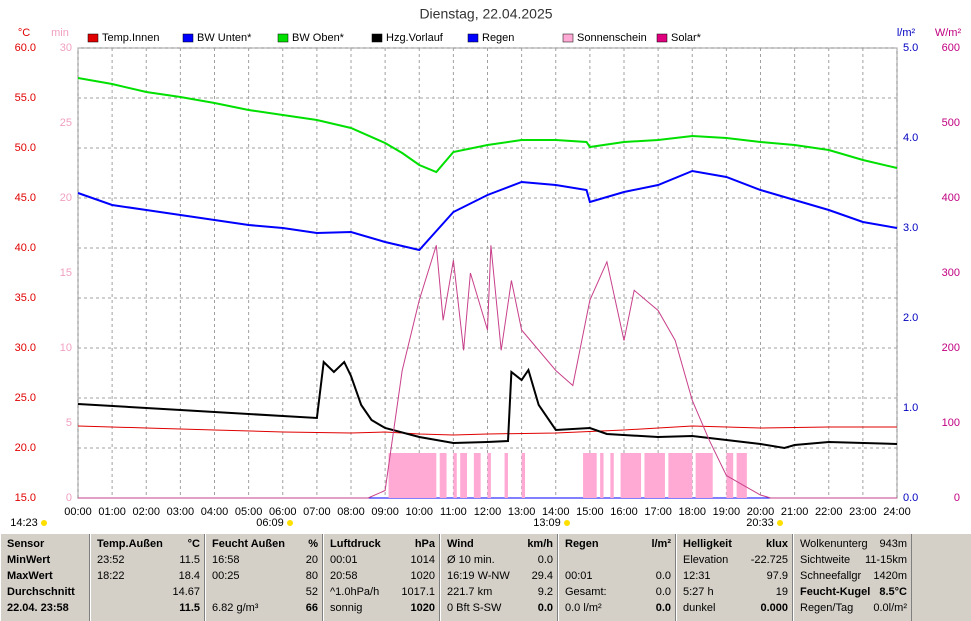 The image size is (971, 621). I want to click on column-header: Regen l/m², so click(618, 544).